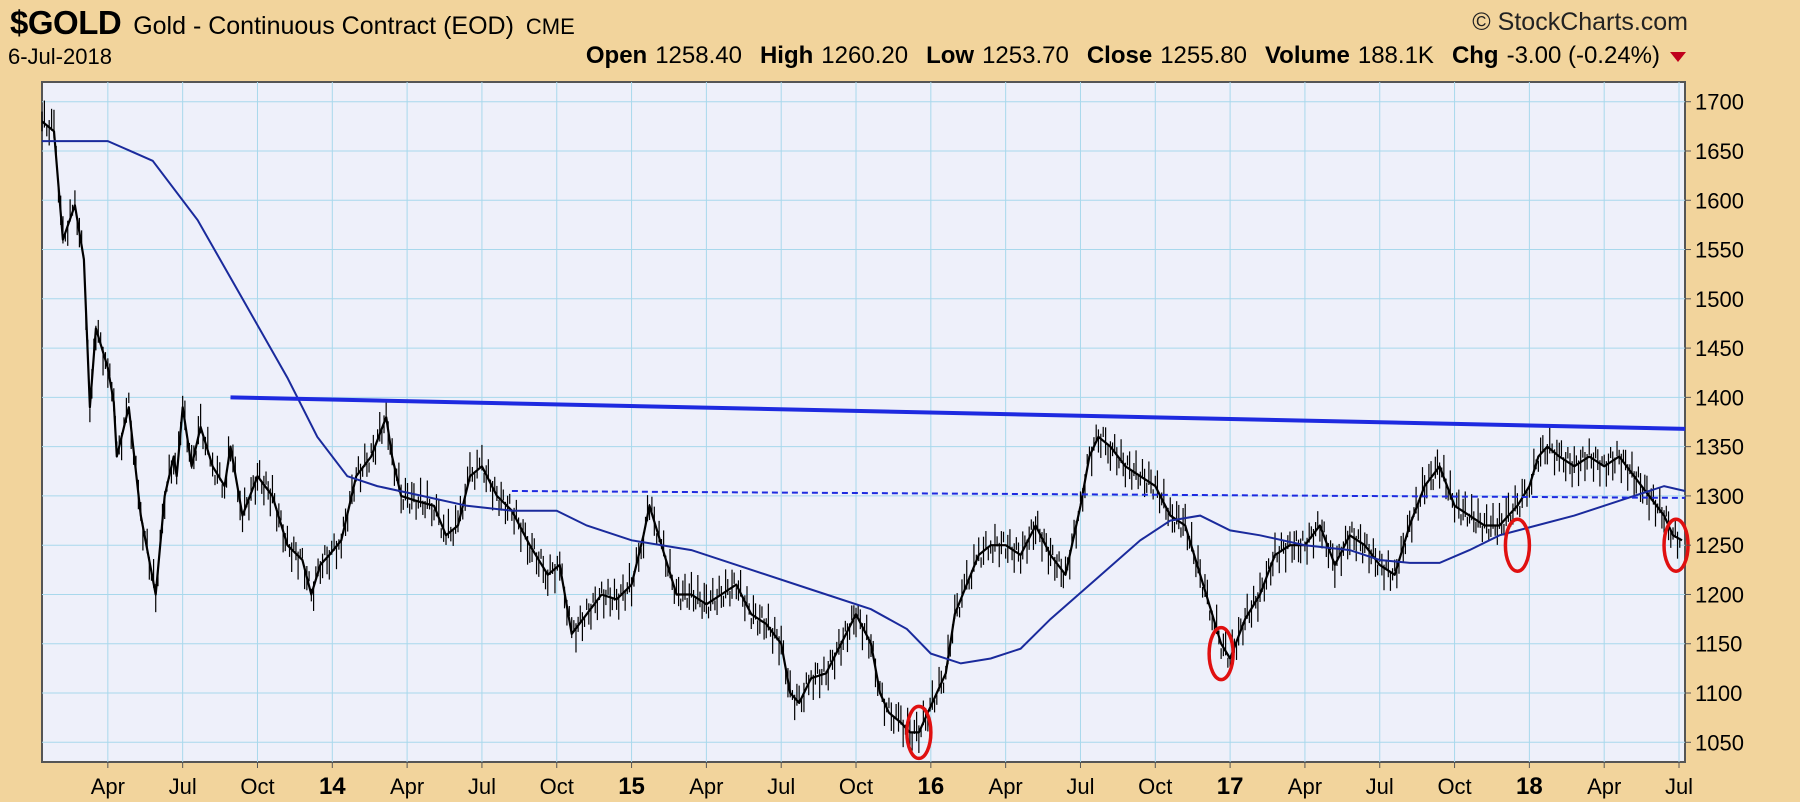 The image size is (1800, 802). Describe the element at coordinates (631, 786) in the screenshot. I see `x-tick-label: 15` at that location.